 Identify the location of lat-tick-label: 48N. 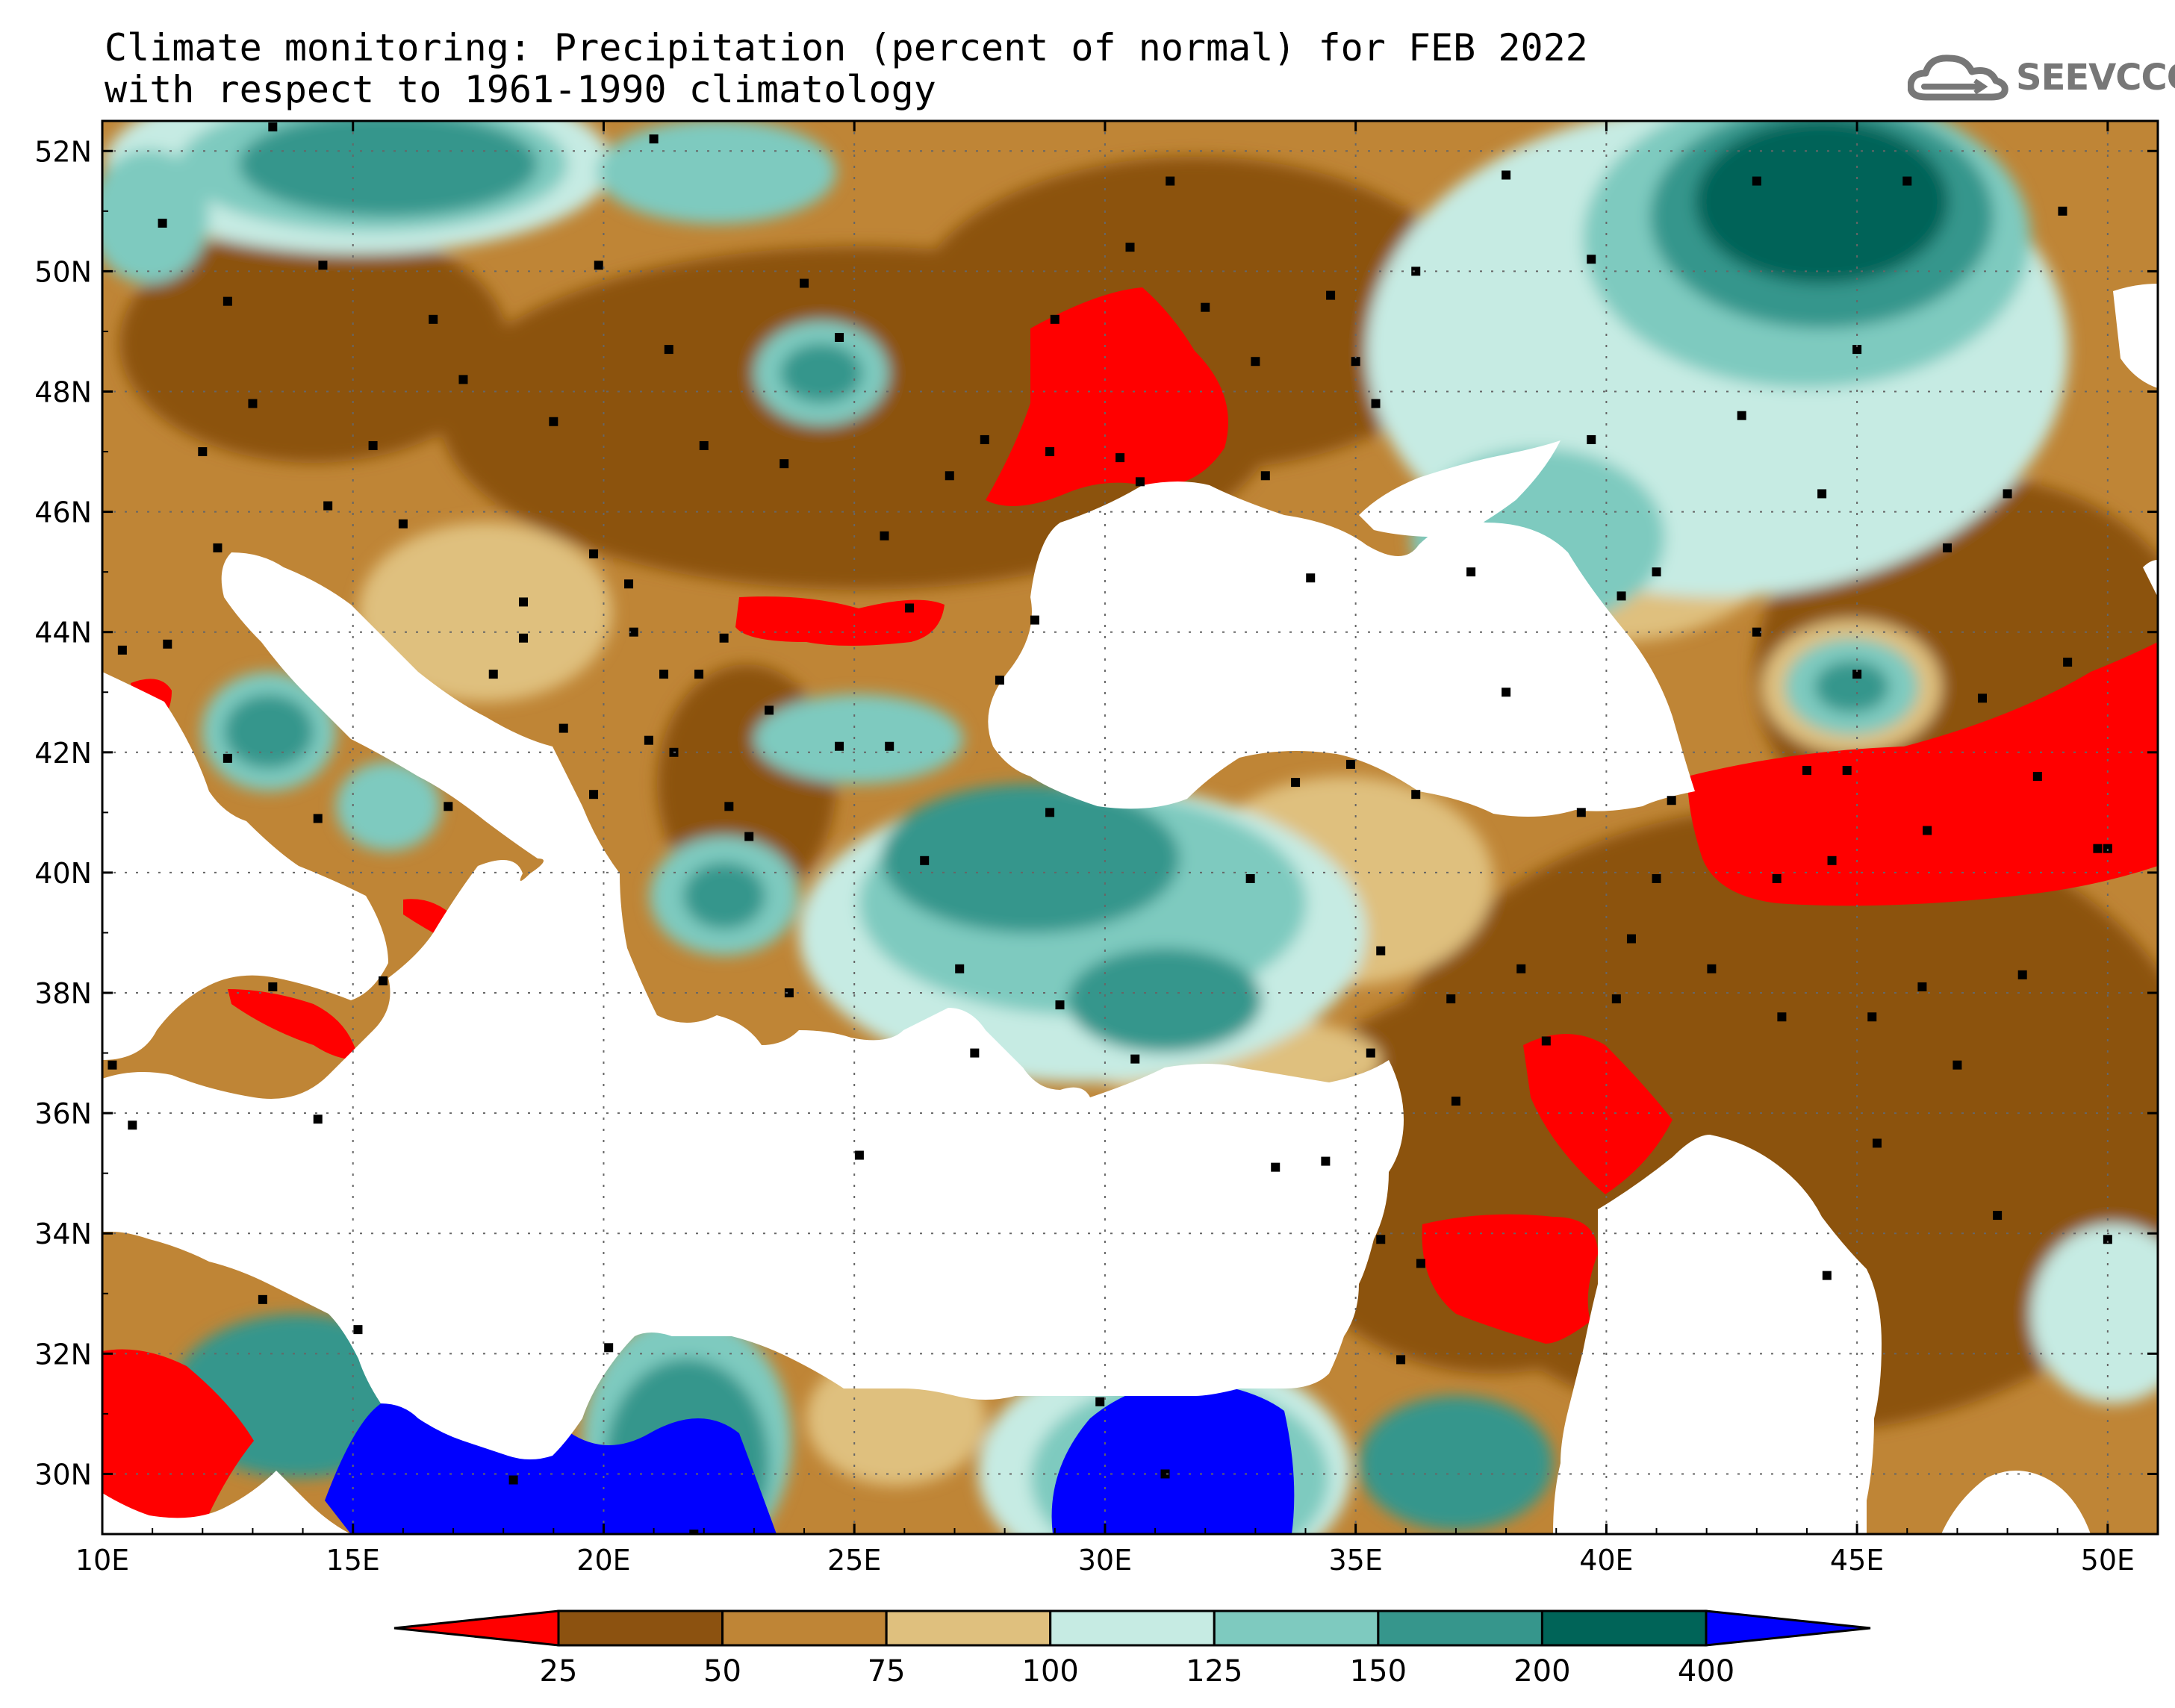
(63, 391).